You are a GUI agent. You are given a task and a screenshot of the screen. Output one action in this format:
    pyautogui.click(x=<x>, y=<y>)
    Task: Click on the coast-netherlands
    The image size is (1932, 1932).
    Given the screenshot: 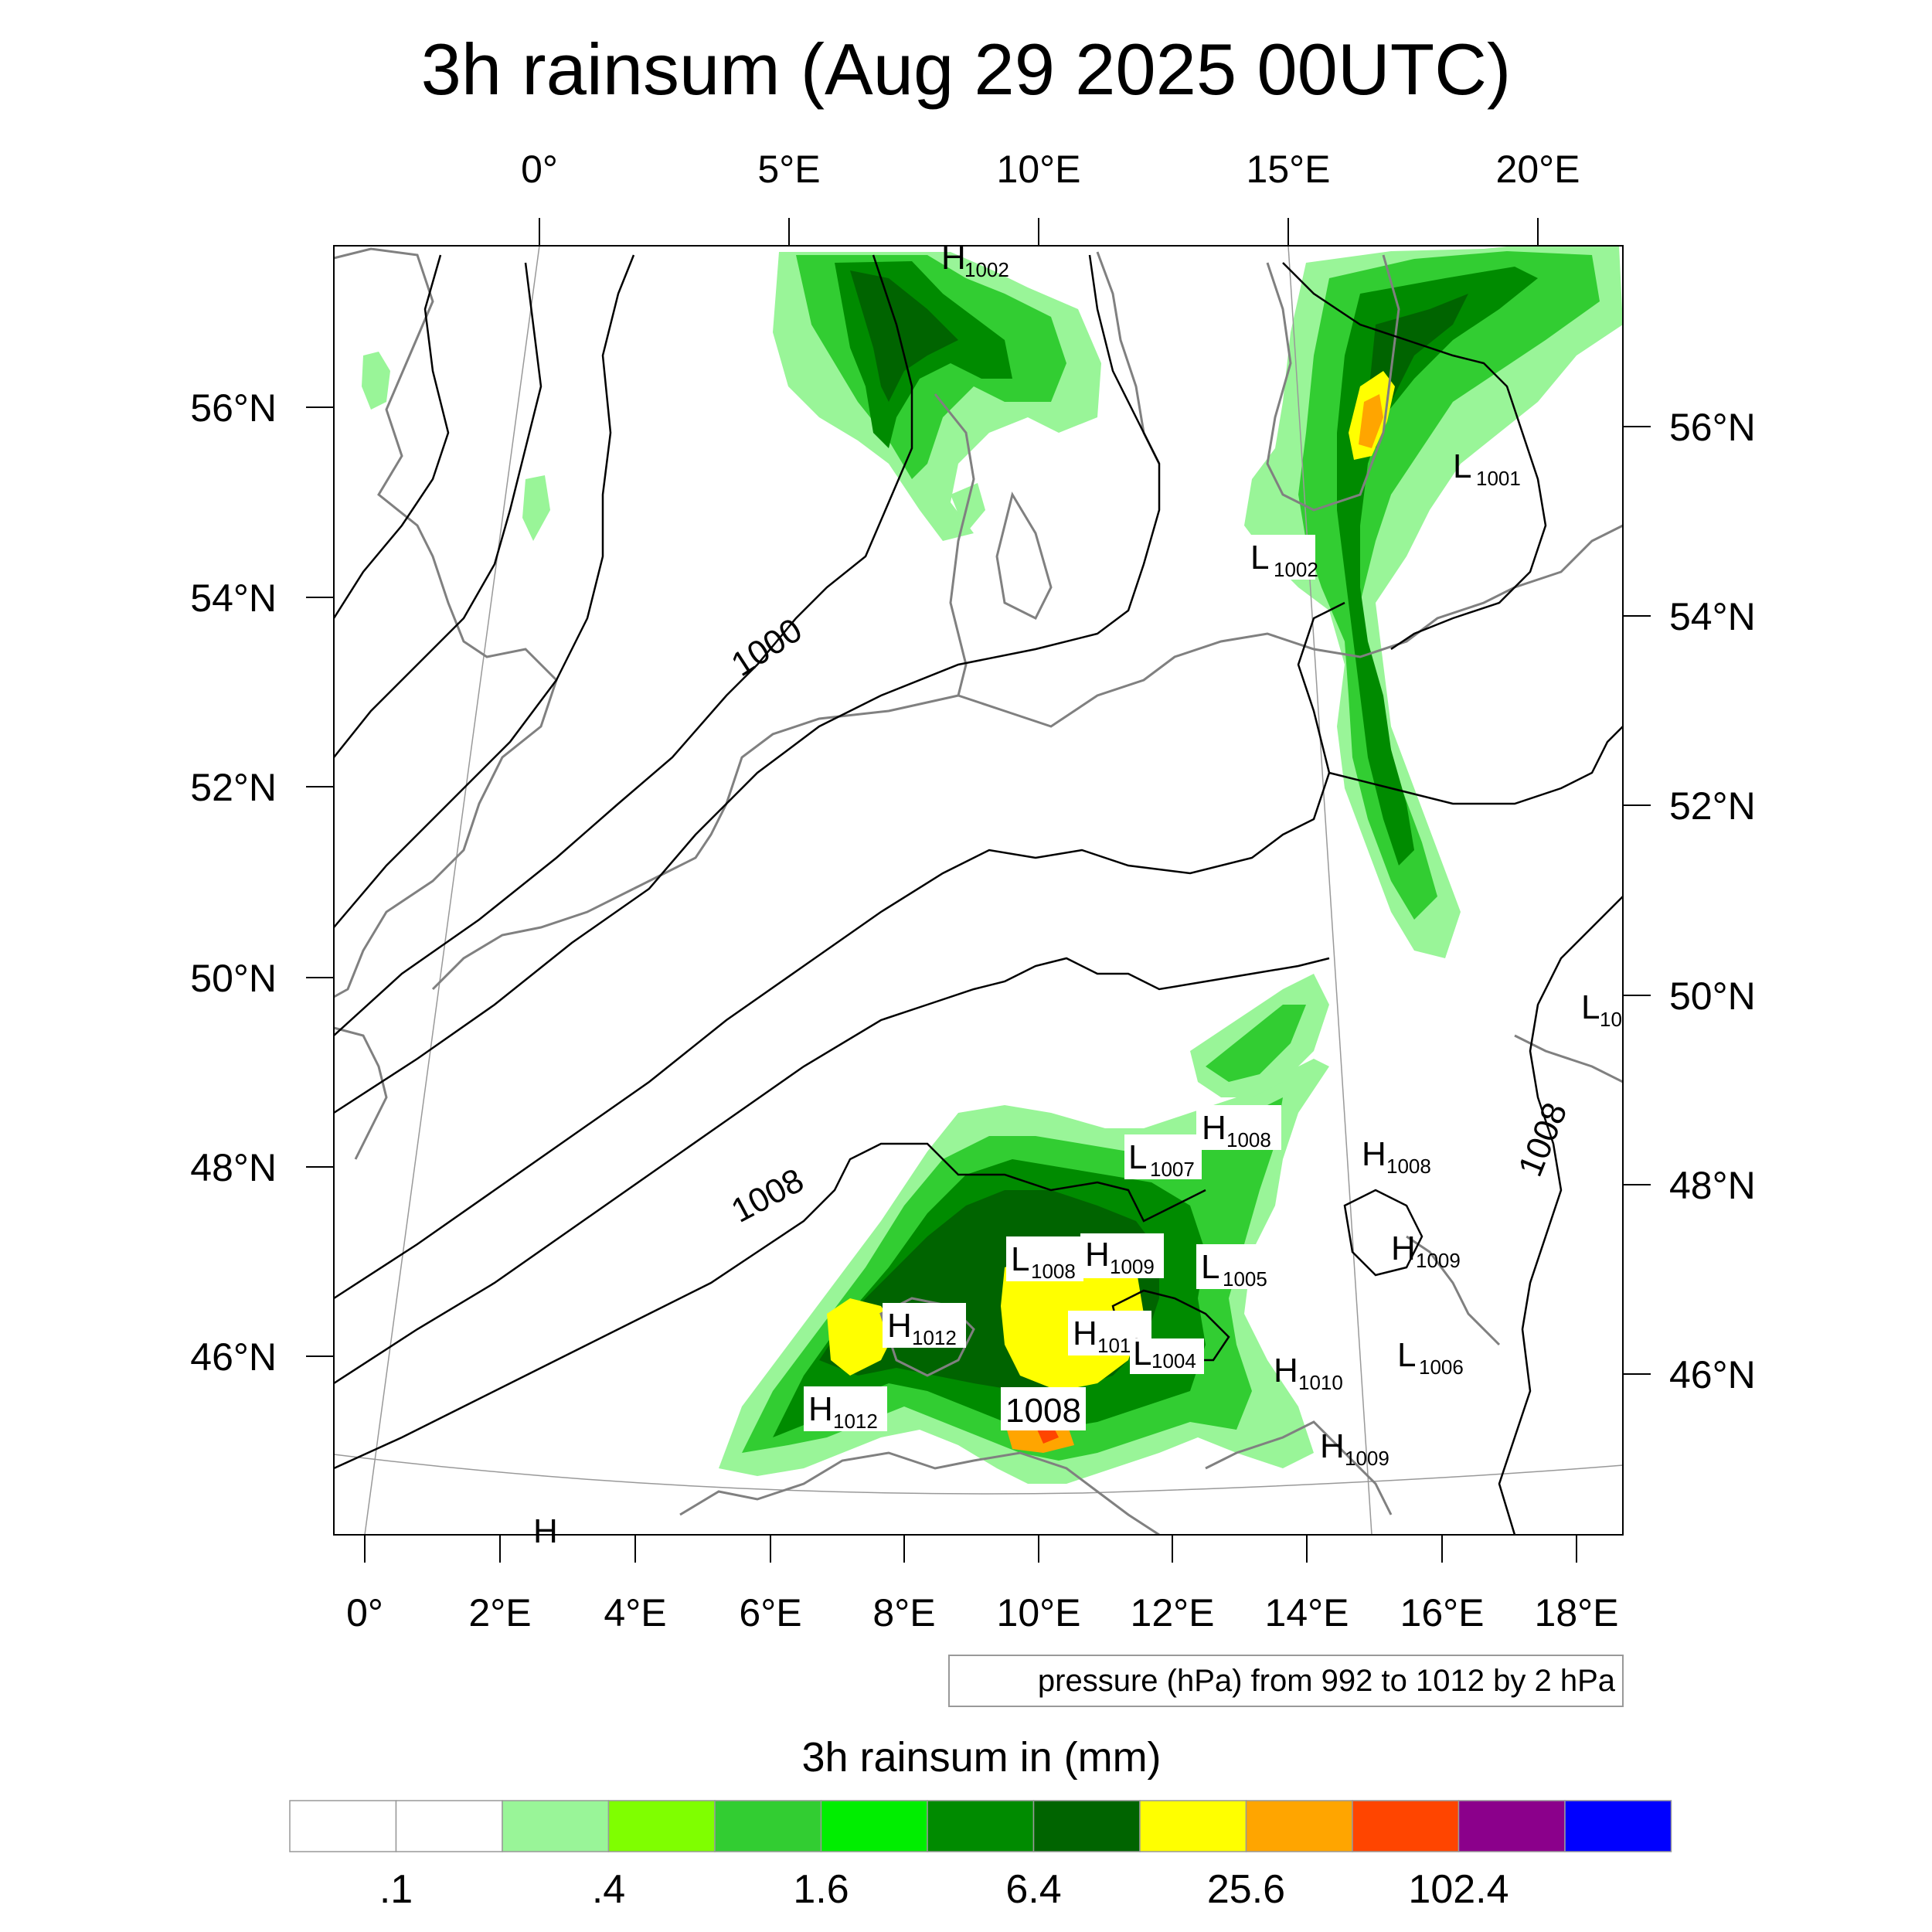 What is the action you would take?
    pyautogui.click(x=796, y=792)
    